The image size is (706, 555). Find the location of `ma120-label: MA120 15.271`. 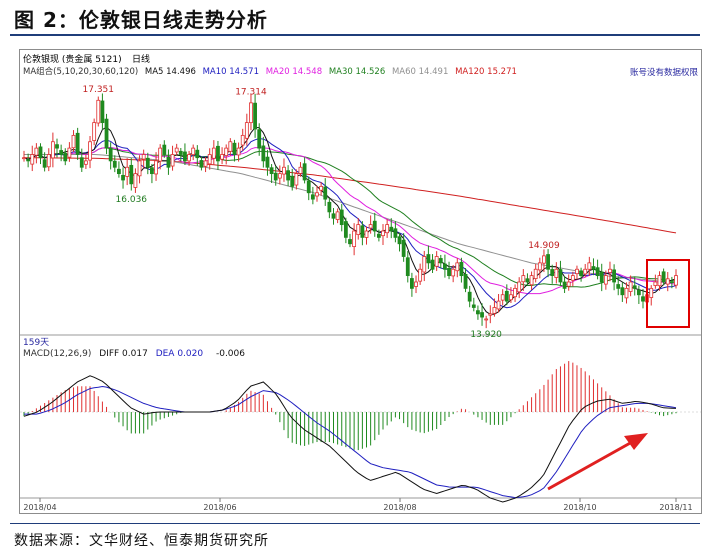

ma120-label: MA120 15.271 is located at coordinates (486, 72).